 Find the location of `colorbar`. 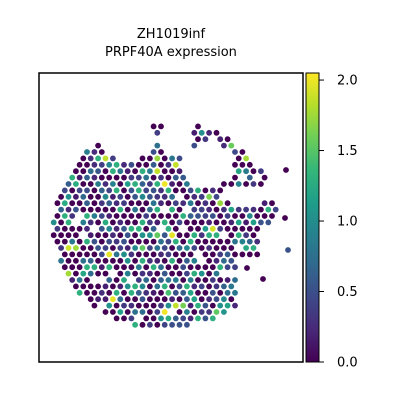

colorbar is located at coordinates (312, 217).